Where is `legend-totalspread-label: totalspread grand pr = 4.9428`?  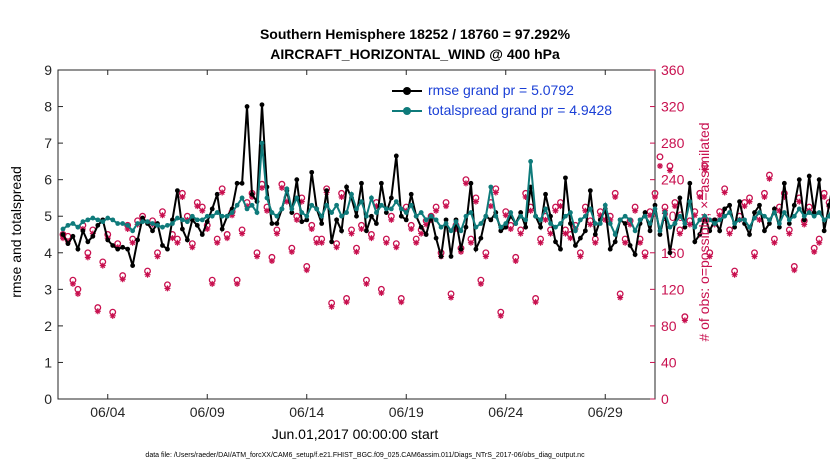 legend-totalspread-label: totalspread grand pr = 4.9428 is located at coordinates (520, 110).